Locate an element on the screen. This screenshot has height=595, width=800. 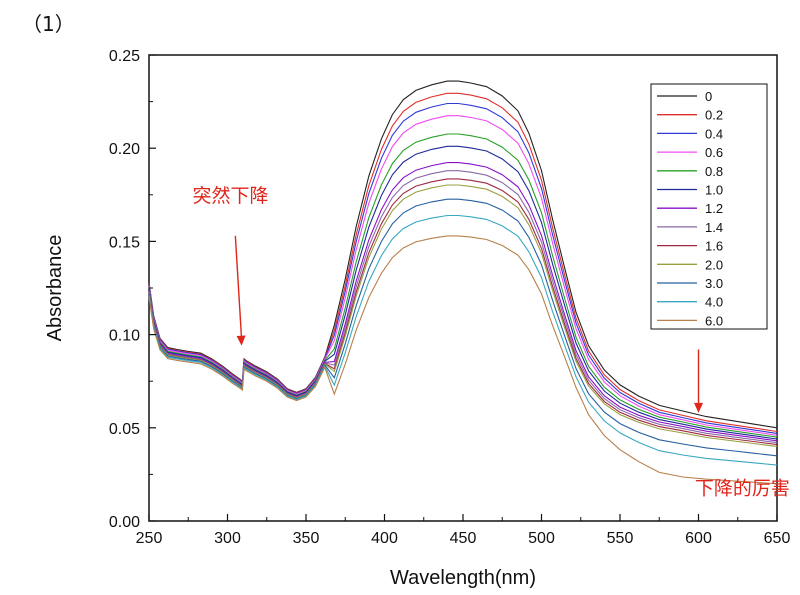
x-tick-label: 250 is located at coordinates (149, 538).